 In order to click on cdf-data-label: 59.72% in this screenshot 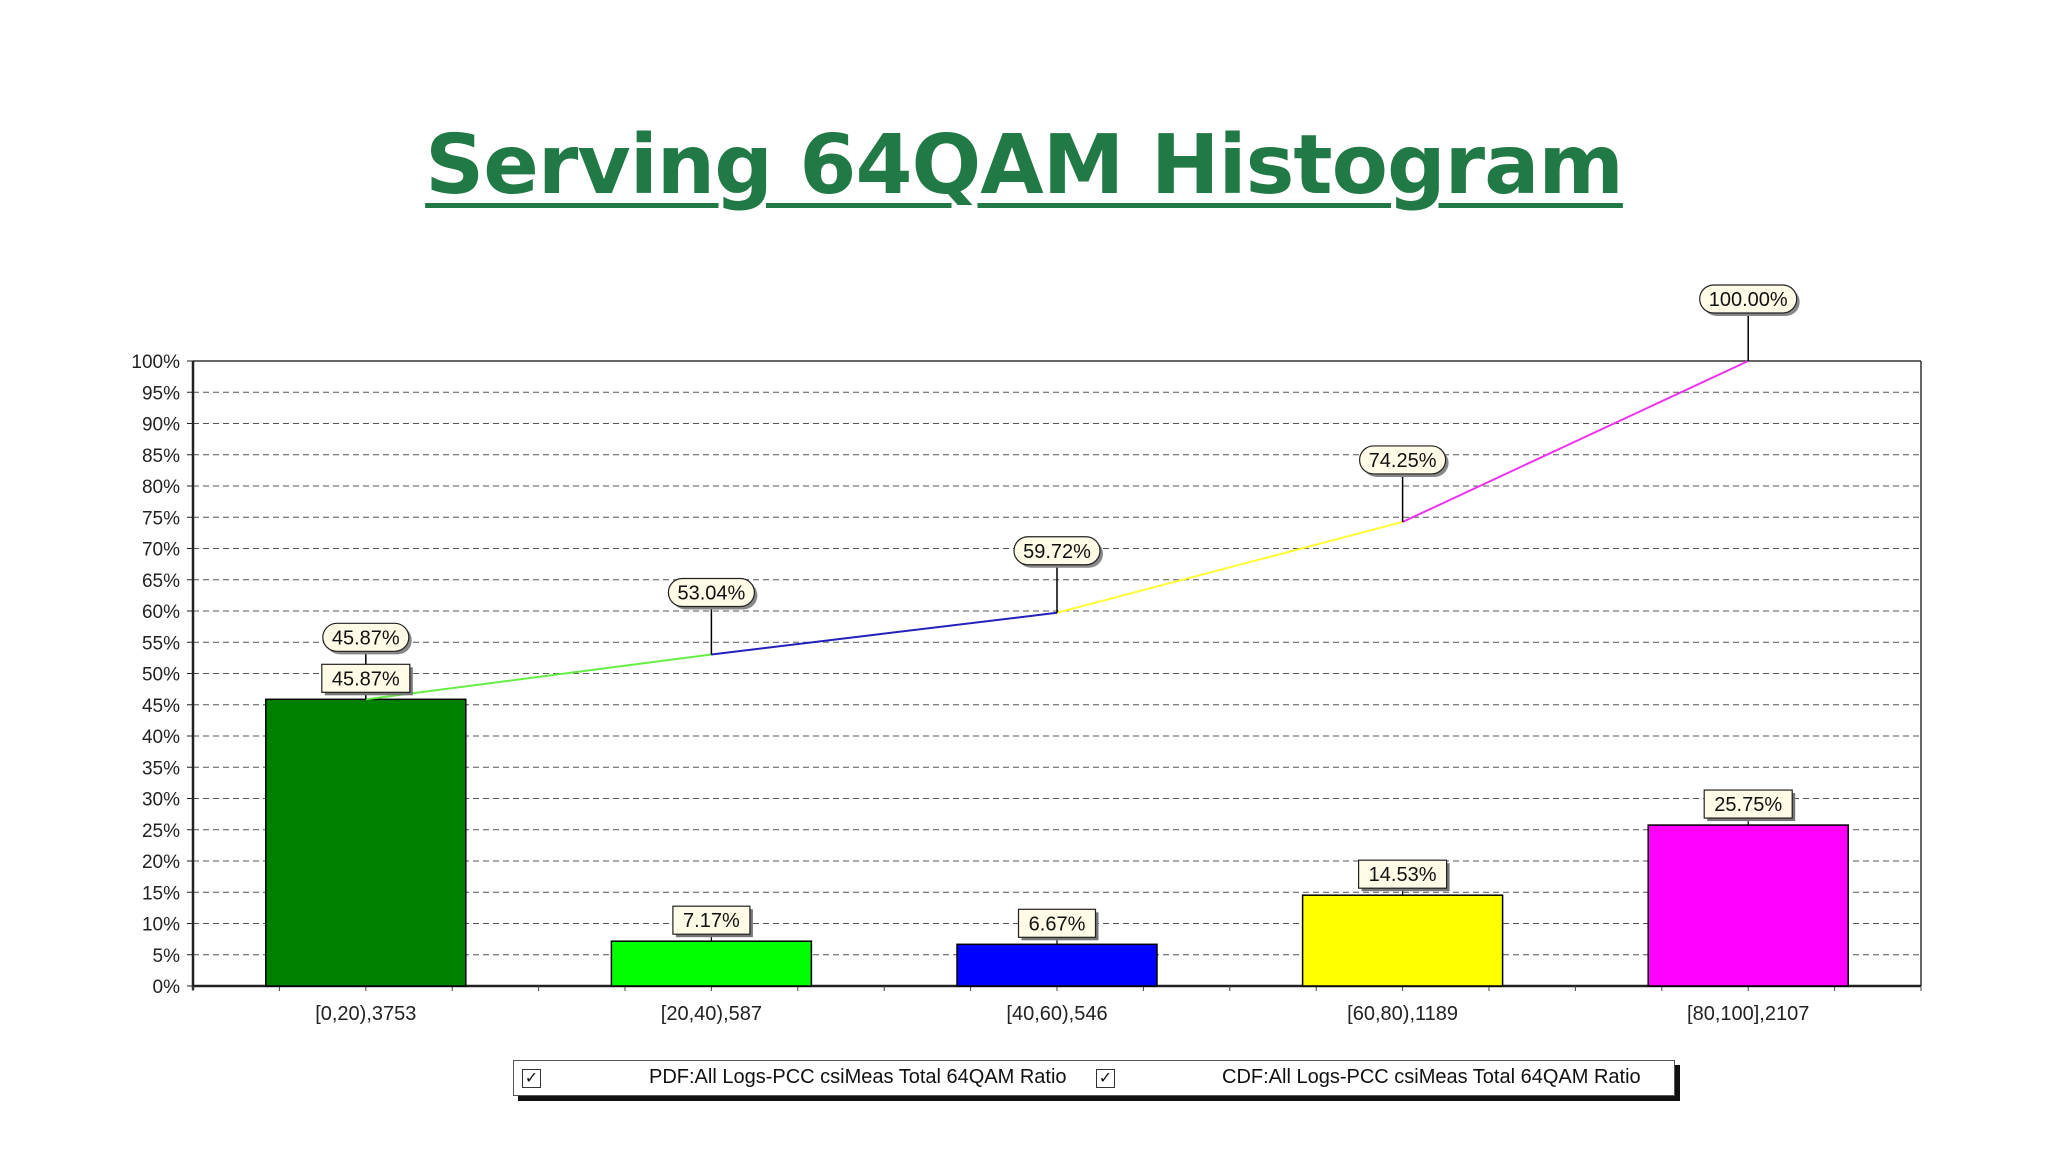, I will do `click(1057, 552)`.